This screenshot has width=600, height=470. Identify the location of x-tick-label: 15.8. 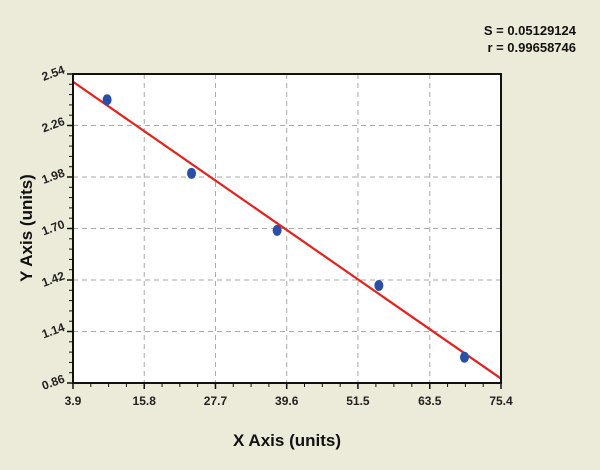
(145, 401).